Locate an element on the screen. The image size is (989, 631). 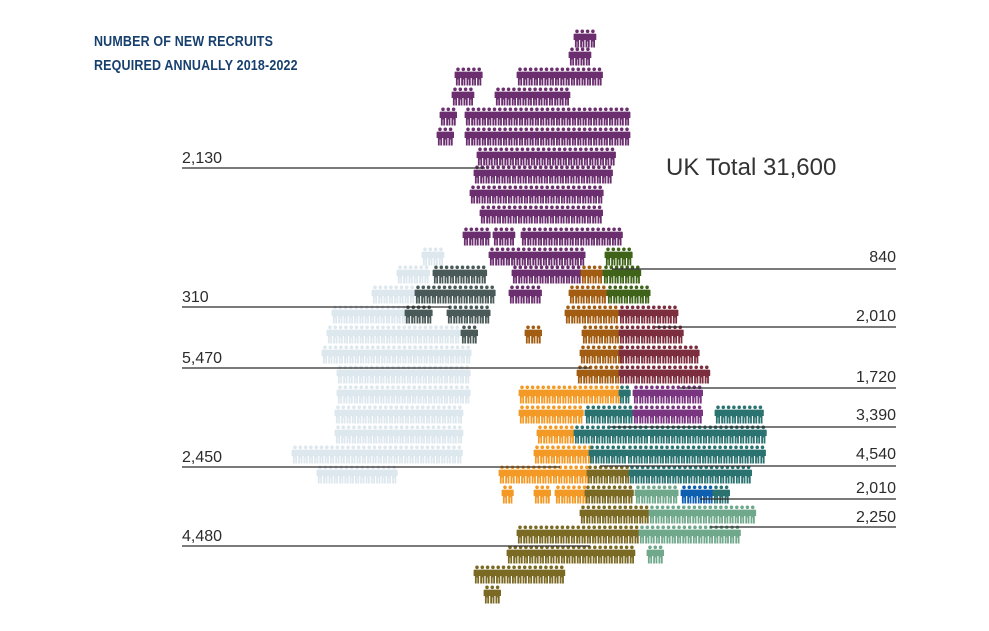
region-value-label: 1,720 is located at coordinates (876, 377).